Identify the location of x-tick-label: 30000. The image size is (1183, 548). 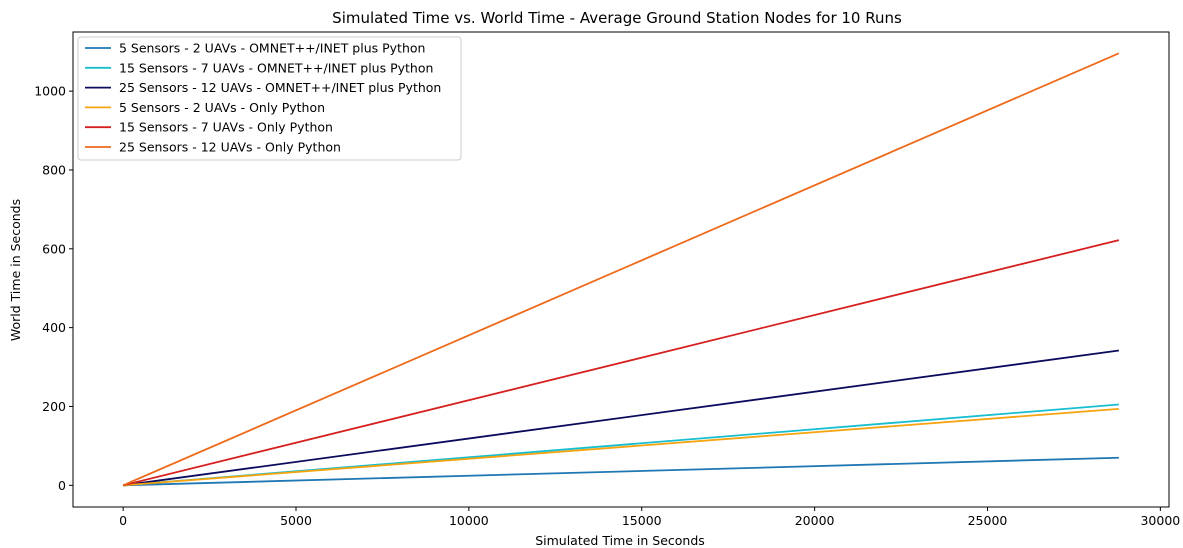
(1160, 520).